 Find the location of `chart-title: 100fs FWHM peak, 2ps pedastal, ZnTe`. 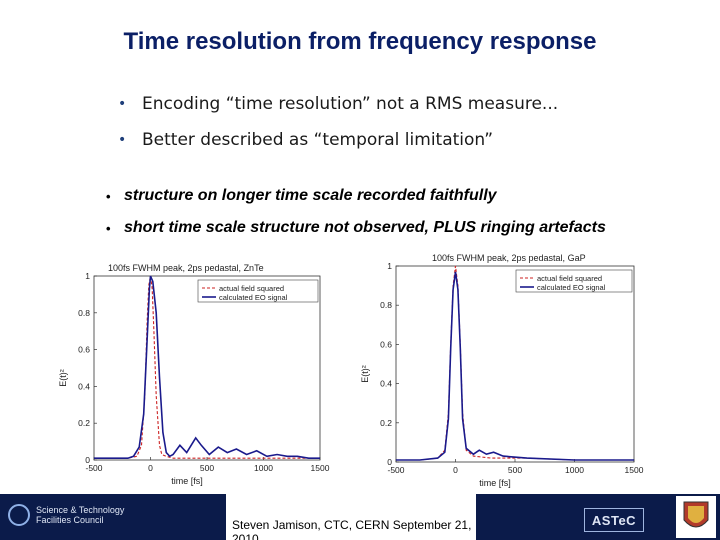

chart-title: 100fs FWHM peak, 2ps pedastal, ZnTe is located at coordinates (186, 268).